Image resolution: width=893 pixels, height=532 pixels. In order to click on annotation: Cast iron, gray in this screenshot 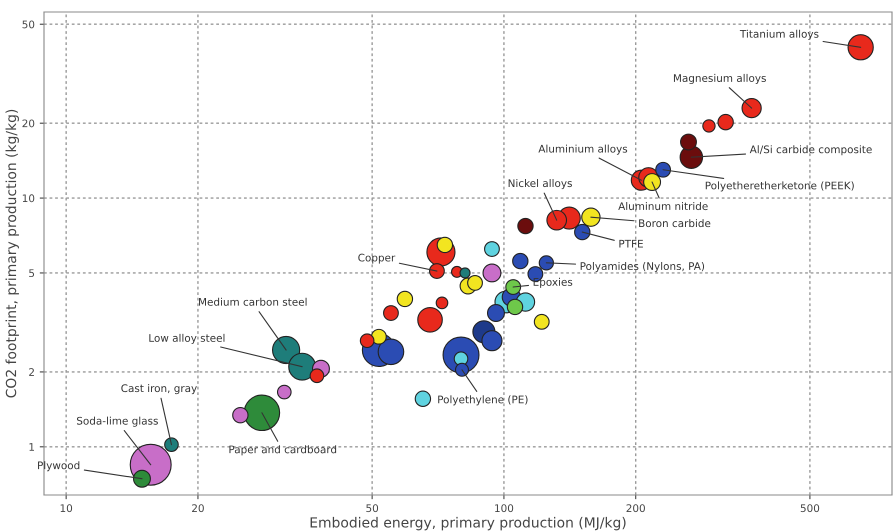, I will do `click(159, 389)`.